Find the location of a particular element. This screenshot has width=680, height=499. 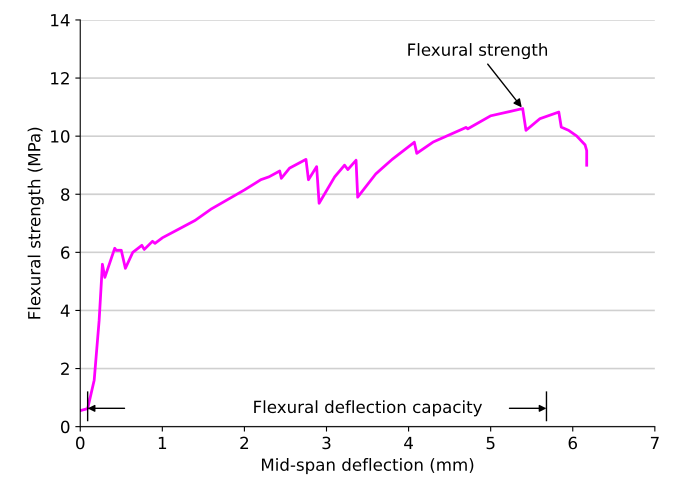

y-tick-label: 4 is located at coordinates (65, 310).